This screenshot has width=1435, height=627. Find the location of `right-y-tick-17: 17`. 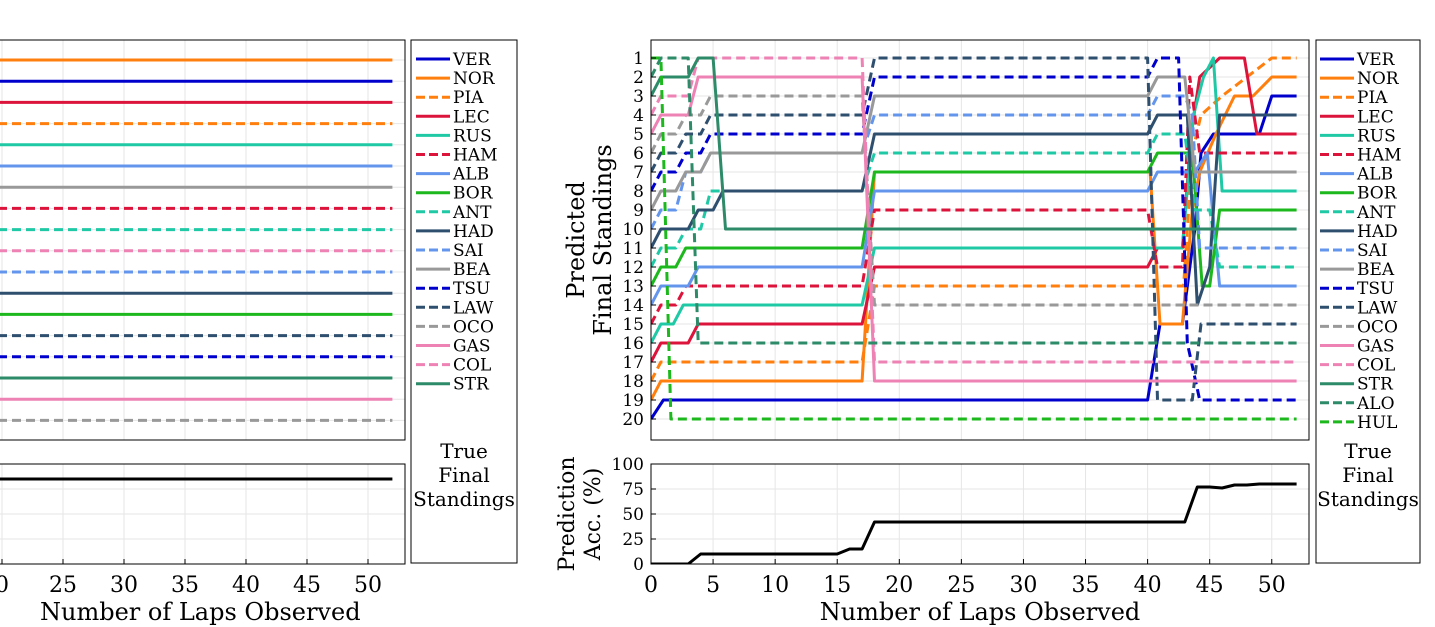

right-y-tick-17: 17 is located at coordinates (633, 363).